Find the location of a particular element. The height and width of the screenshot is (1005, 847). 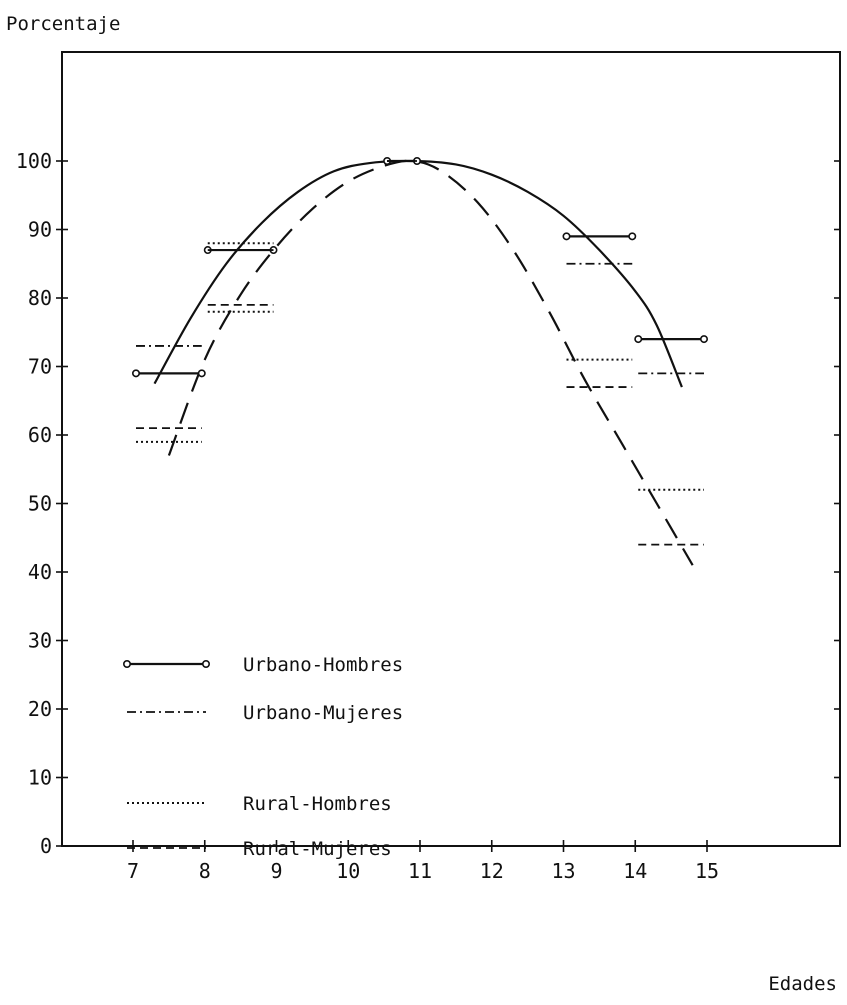

x-tick-label: 11 is located at coordinates (420, 871).